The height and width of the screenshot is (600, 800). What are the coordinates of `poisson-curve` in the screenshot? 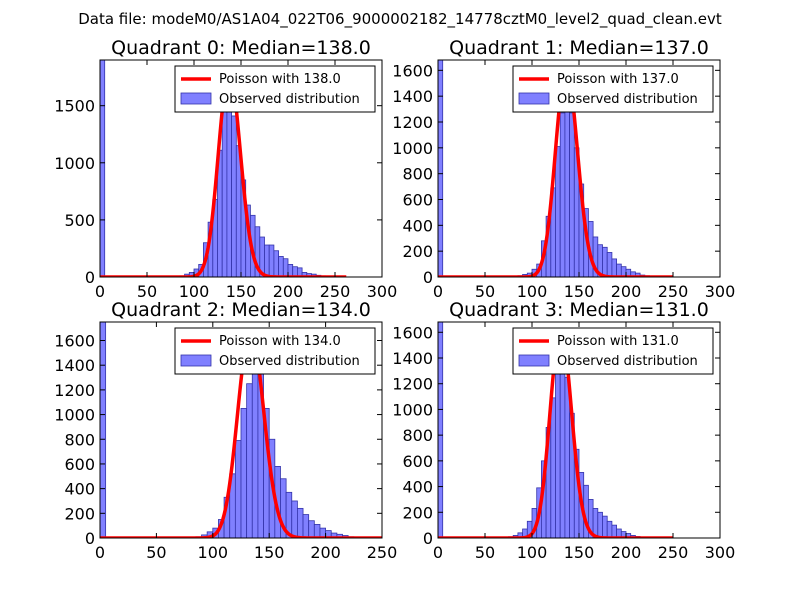 It's located at (241, 433).